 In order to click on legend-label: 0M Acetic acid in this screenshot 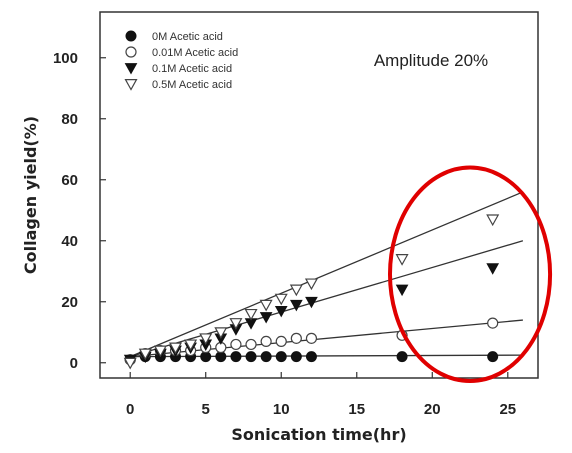, I will do `click(187, 37)`.